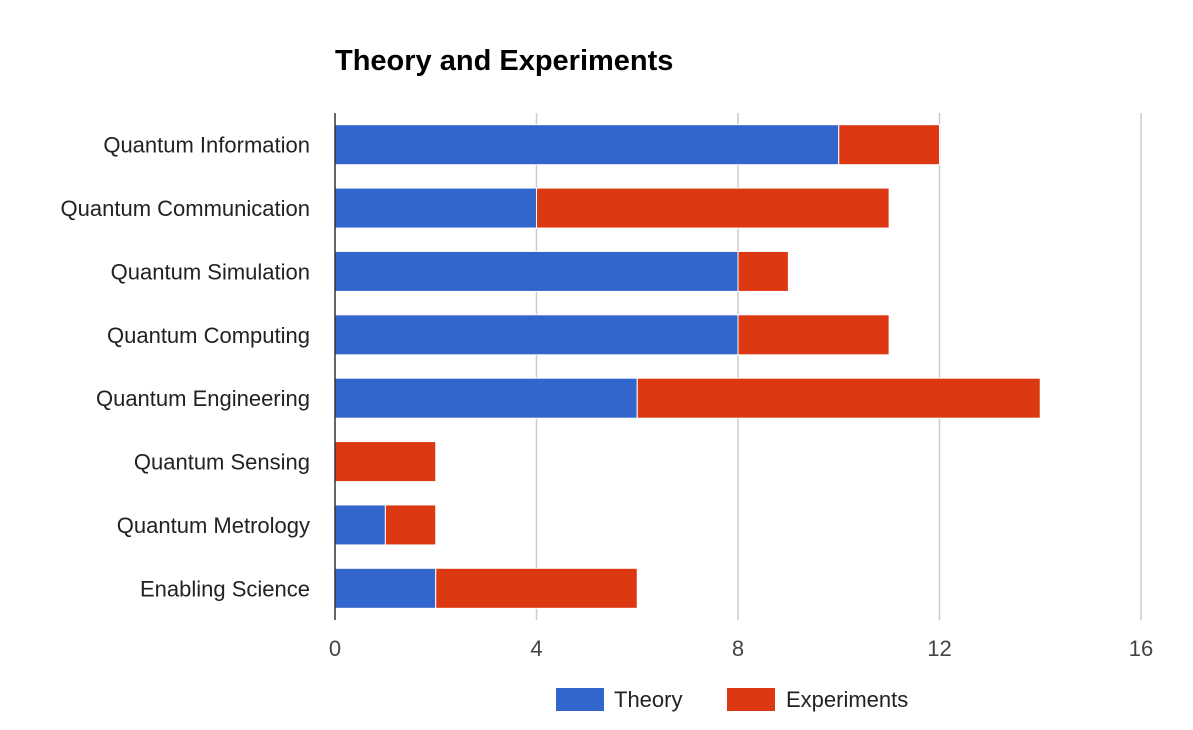  I want to click on legend-swatch-experiments, so click(751, 699).